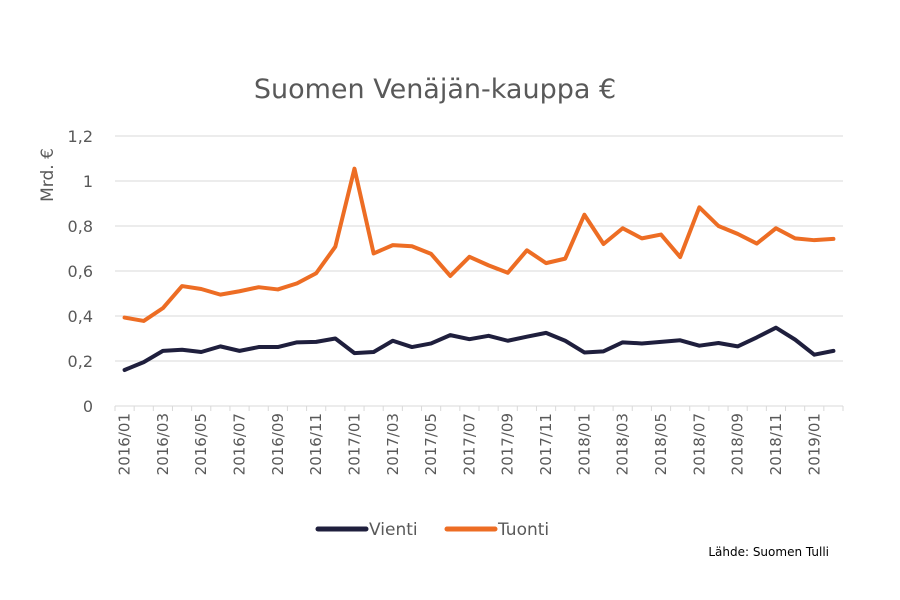  Describe the element at coordinates (768, 552) in the screenshot. I see `source-note: Lähde: Suomen Tulli` at that location.